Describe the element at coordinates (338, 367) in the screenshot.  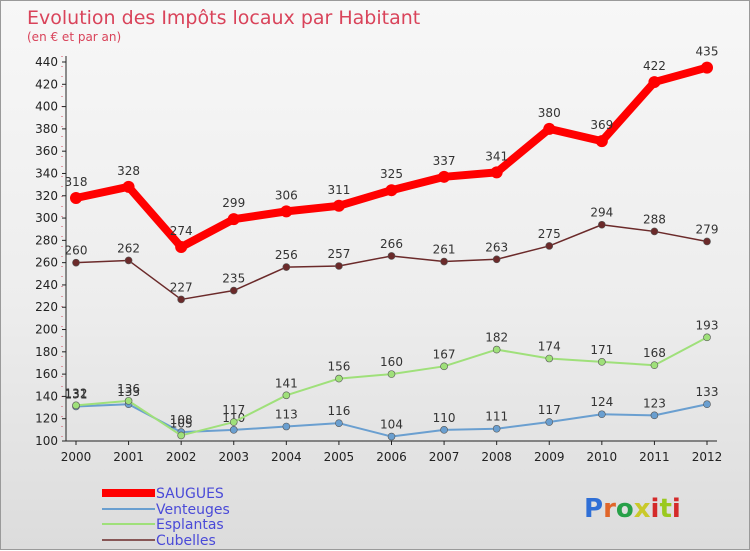
I see `data-label: 156` at that location.